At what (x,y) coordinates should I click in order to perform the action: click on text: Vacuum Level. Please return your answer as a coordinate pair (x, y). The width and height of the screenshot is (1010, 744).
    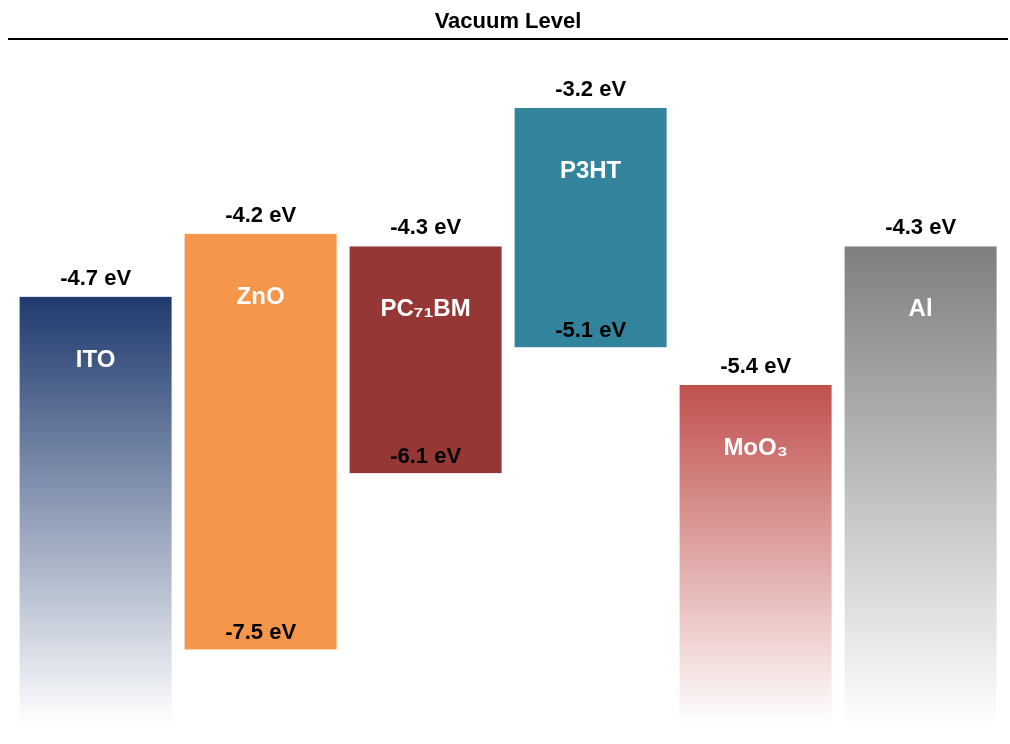
    Looking at the image, I should click on (508, 24).